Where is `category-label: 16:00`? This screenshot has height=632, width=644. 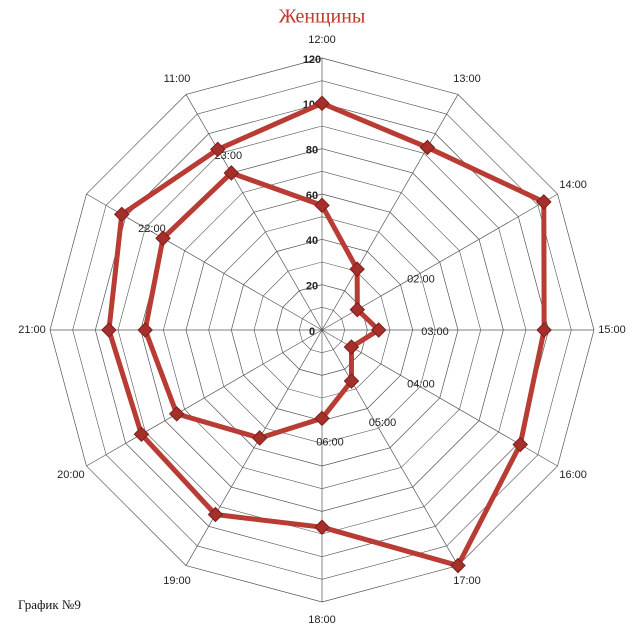 category-label: 16:00 is located at coordinates (573, 475).